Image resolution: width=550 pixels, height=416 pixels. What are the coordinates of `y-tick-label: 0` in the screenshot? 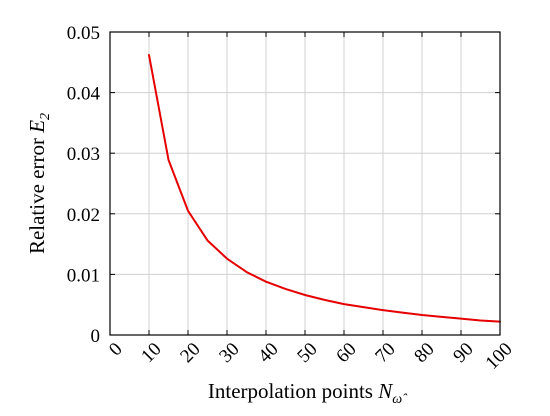 It's located at (96, 336).